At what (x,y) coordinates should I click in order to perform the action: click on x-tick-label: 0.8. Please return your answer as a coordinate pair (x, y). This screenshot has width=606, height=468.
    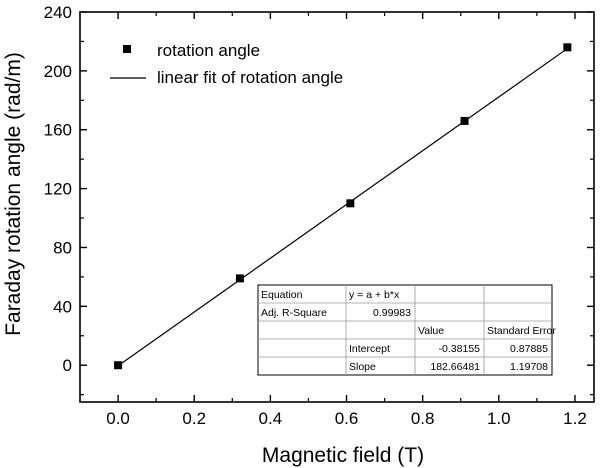
    Looking at the image, I should click on (423, 418).